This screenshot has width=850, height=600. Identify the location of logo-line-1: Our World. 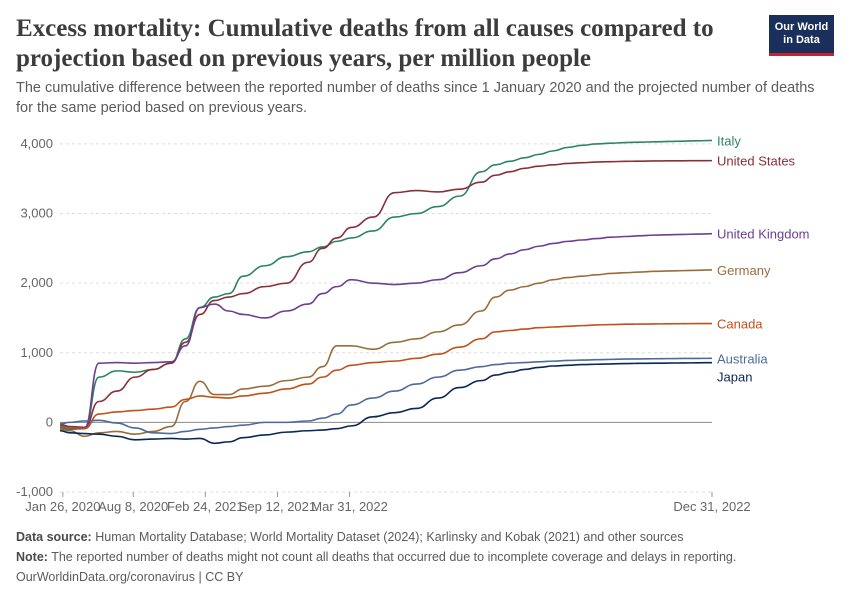
(801, 27).